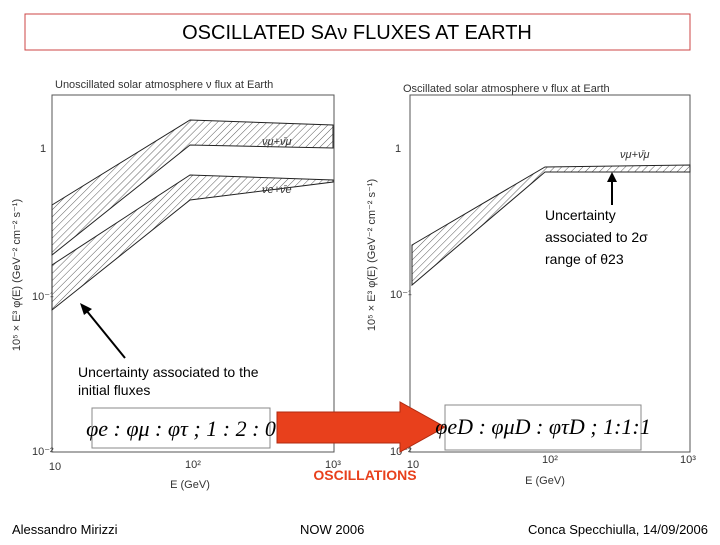  Describe the element at coordinates (580, 215) in the screenshot. I see `annotation: Uncertainty` at that location.